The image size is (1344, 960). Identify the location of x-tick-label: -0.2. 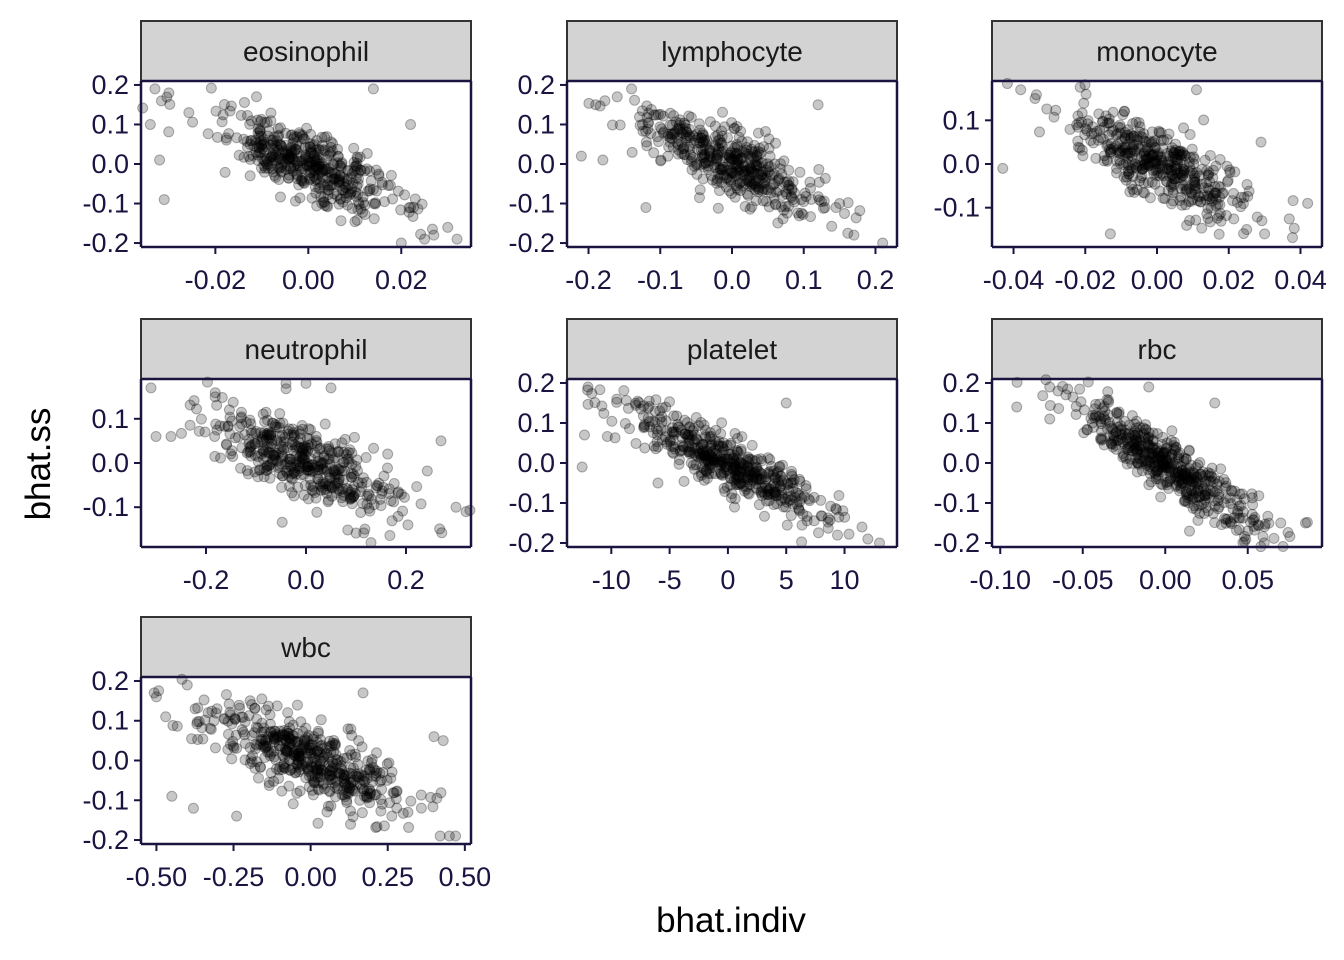
(206, 580).